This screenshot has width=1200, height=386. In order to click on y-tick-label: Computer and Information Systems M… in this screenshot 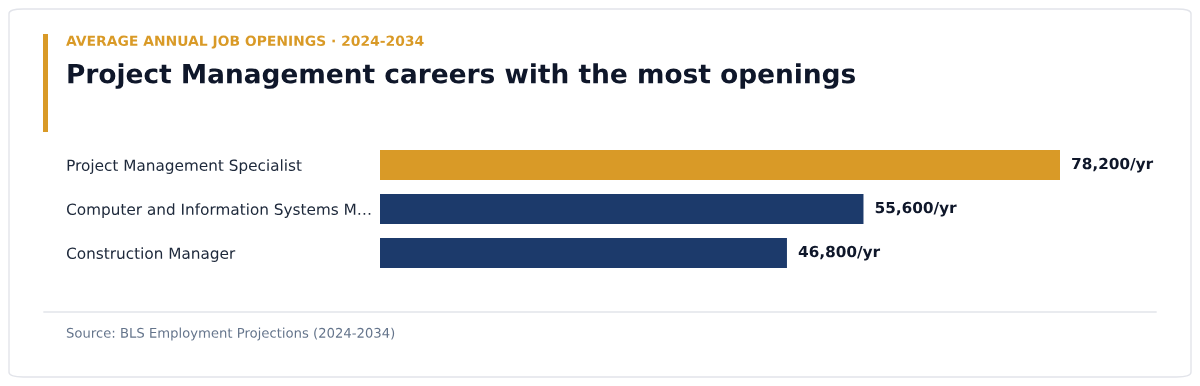, I will do `click(218, 210)`.